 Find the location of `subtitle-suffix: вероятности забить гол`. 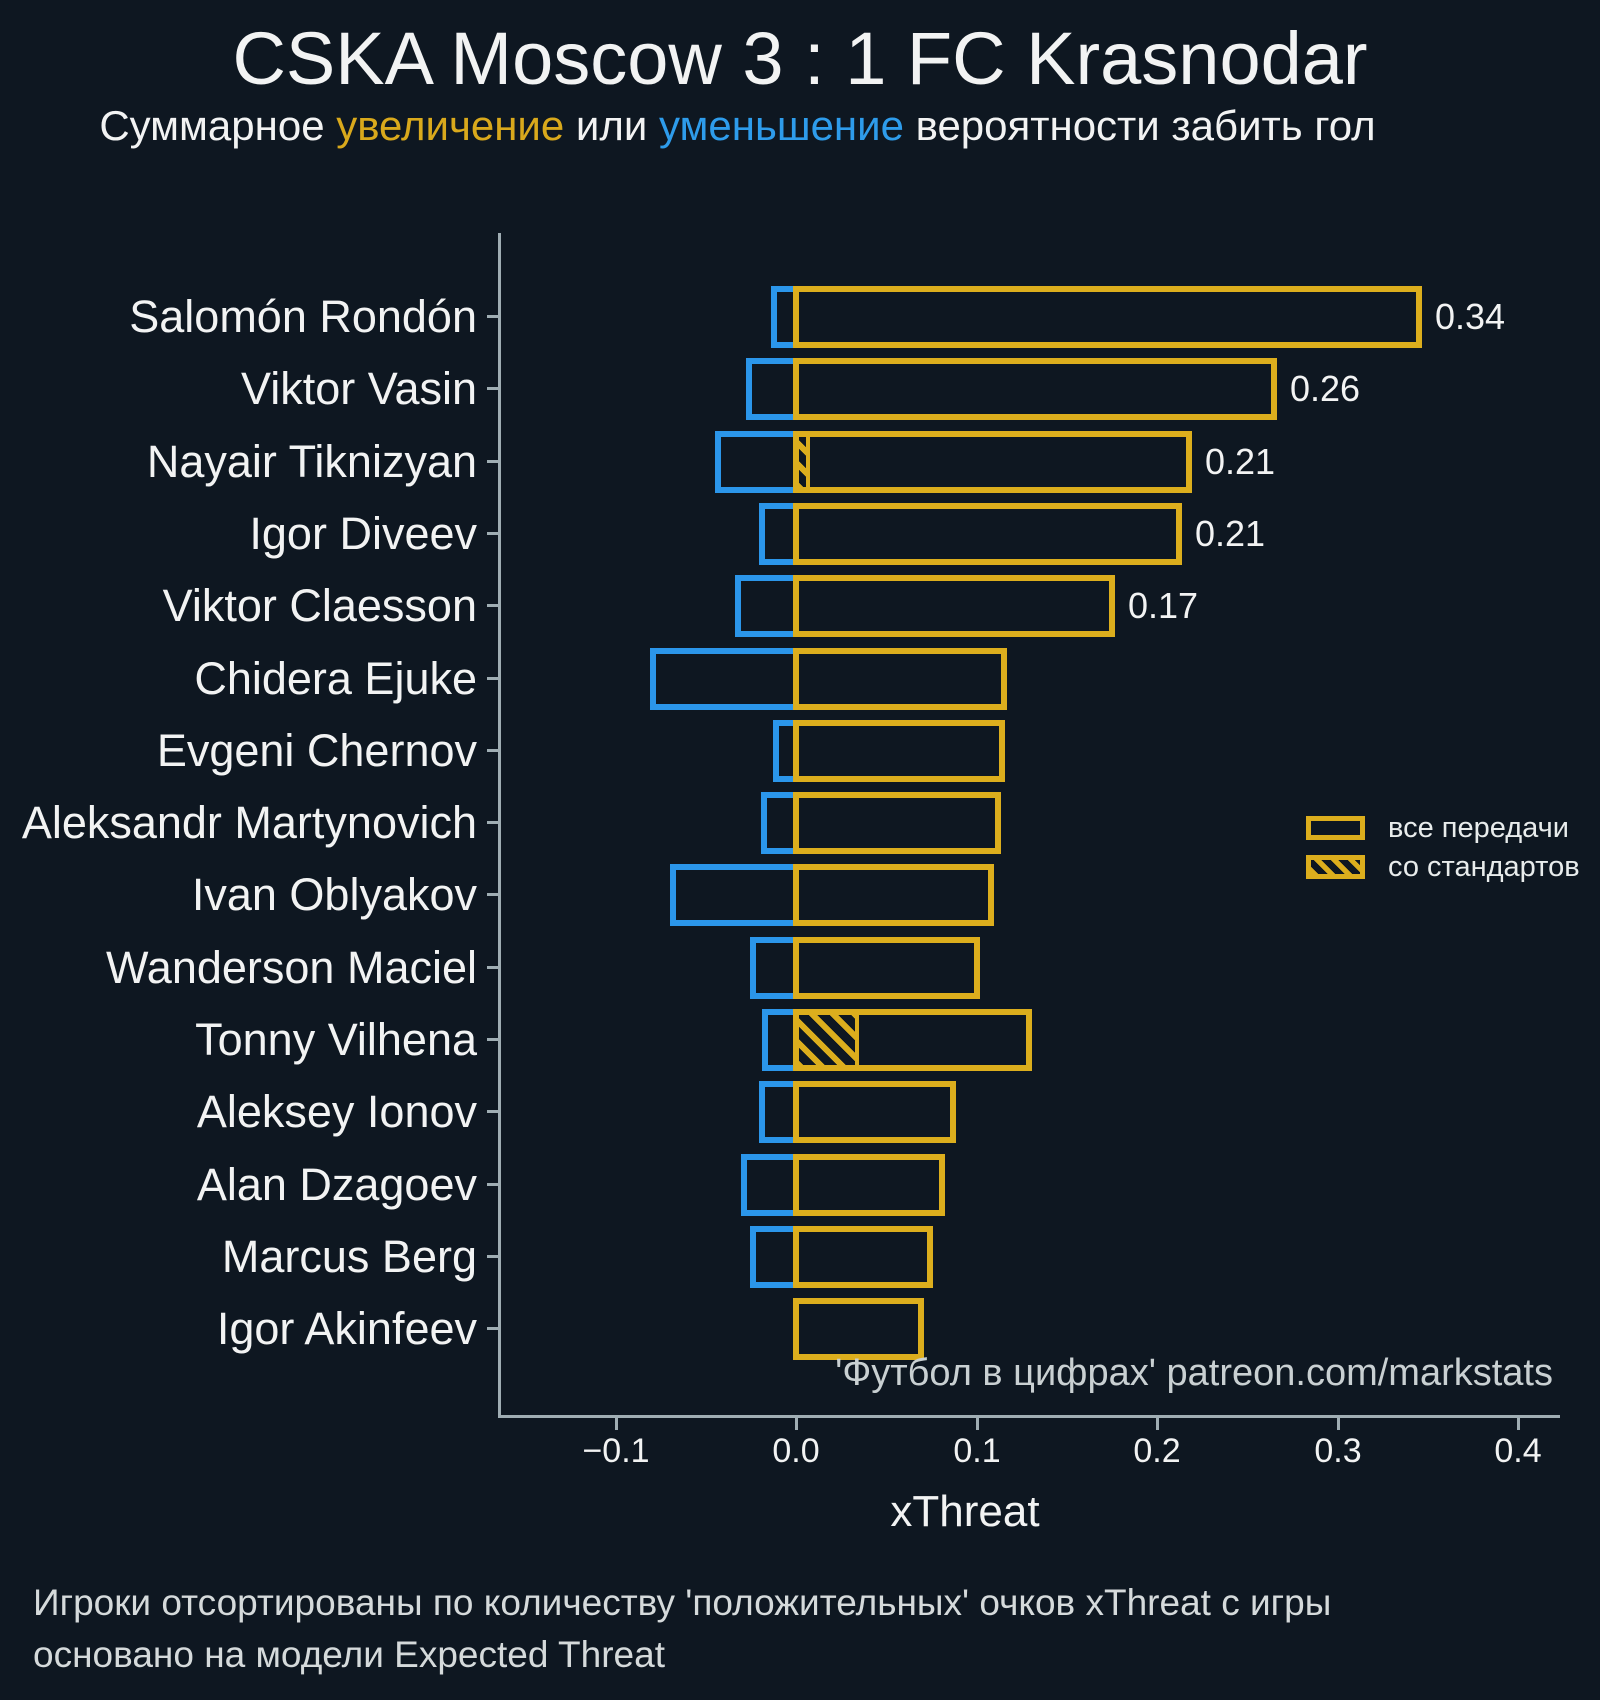

subtitle-suffix: вероятности забить гол is located at coordinates (1139, 125).